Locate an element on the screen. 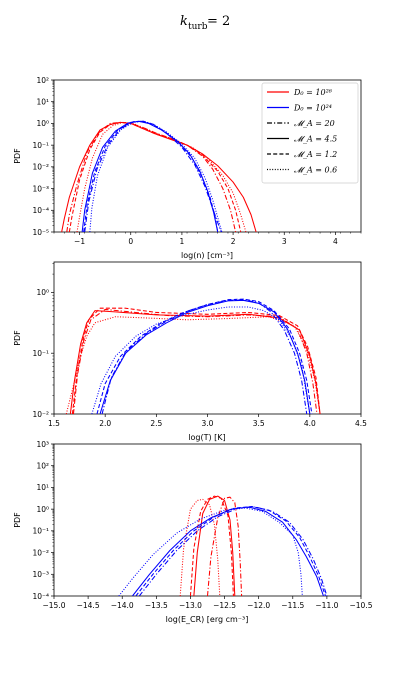  x-tick-label: −14.5 is located at coordinates (88, 605).